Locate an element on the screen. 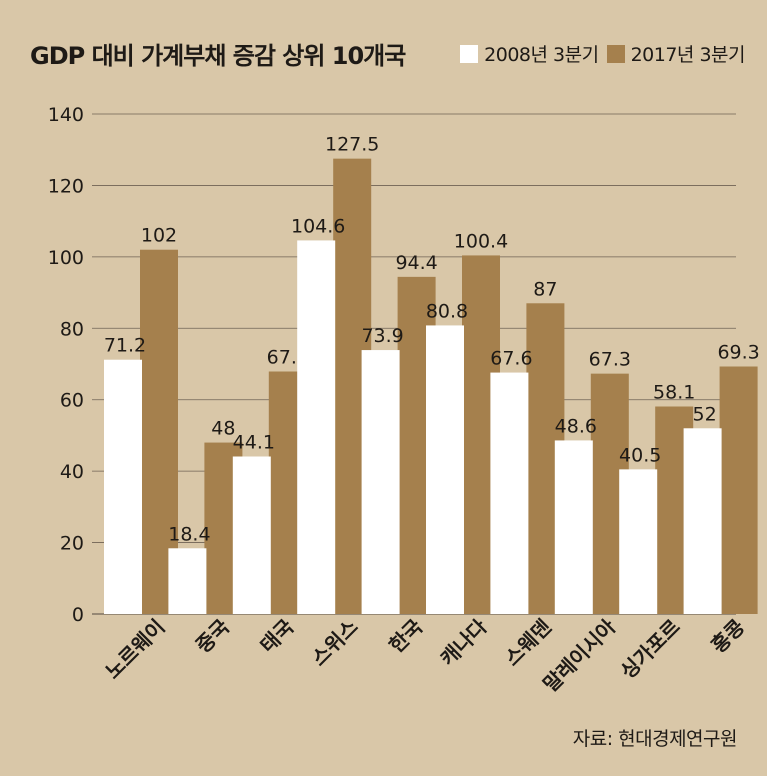 The image size is (767, 776). data-label-2008: 80.8 is located at coordinates (447, 311).